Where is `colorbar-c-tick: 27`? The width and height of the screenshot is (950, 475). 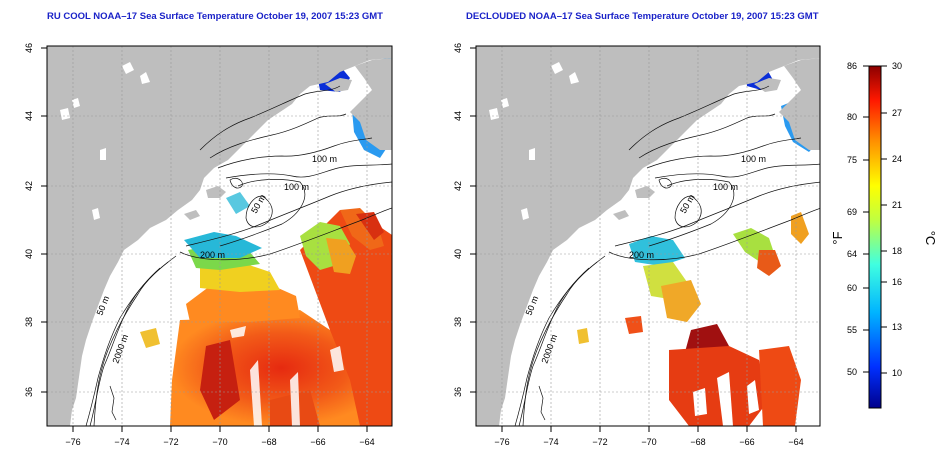 colorbar-c-tick: 27 is located at coordinates (897, 113).